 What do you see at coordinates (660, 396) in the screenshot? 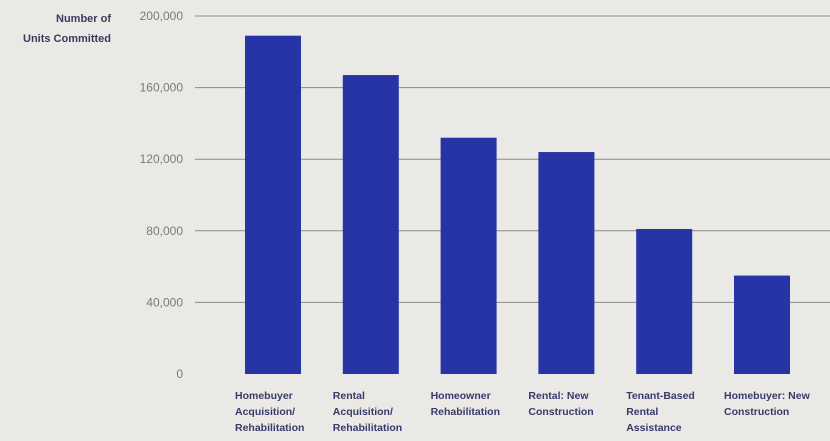
I see `x-category-label-line: Tenant-Based` at bounding box center [660, 396].